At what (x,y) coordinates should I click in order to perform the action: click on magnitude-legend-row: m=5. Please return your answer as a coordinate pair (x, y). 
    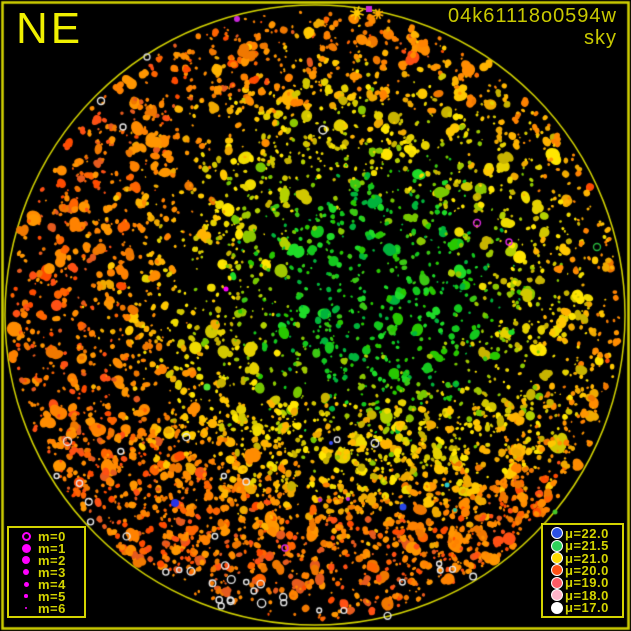
    Looking at the image, I should click on (49, 596).